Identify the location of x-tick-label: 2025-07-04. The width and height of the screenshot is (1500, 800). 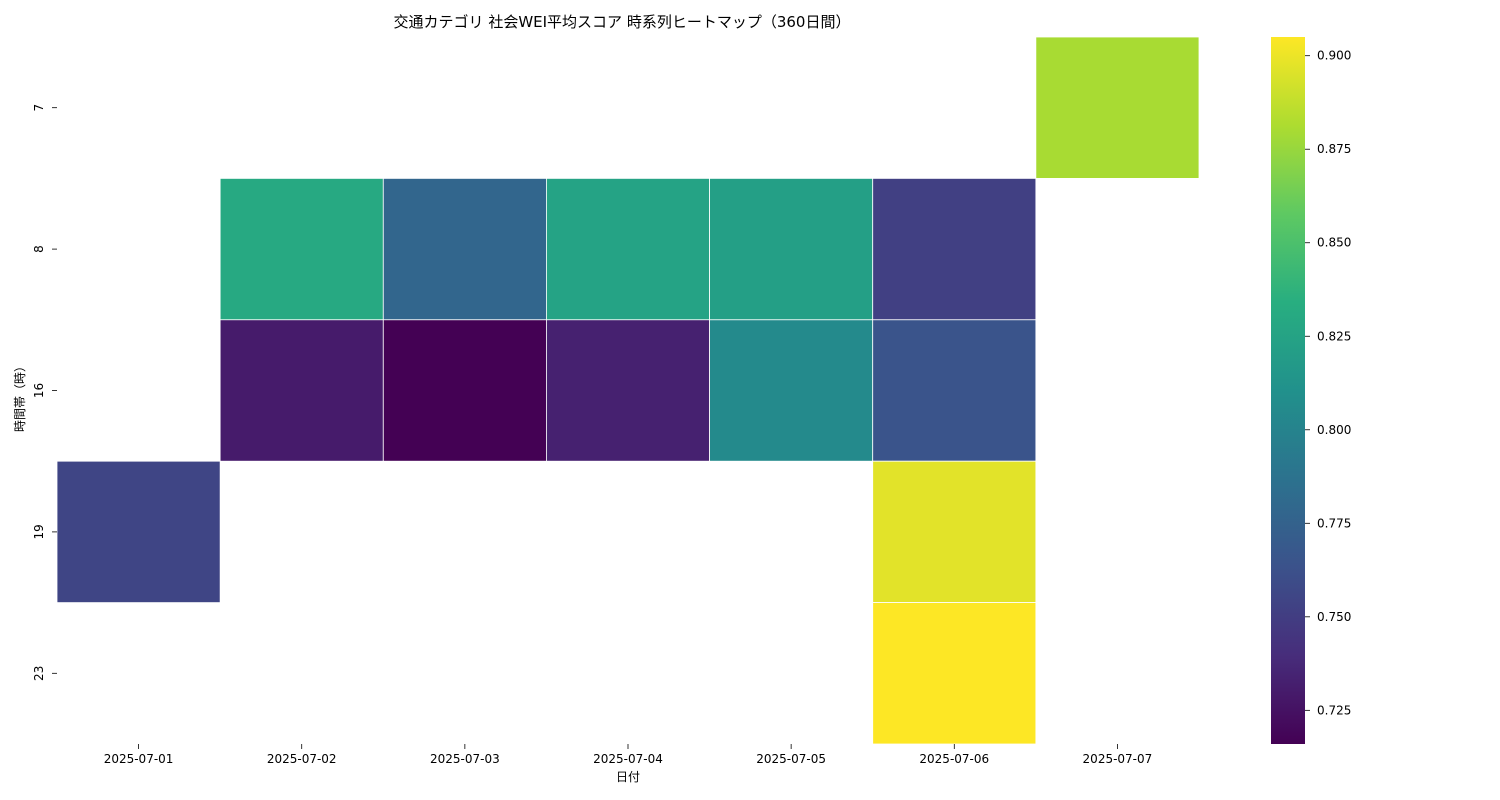
(628, 759).